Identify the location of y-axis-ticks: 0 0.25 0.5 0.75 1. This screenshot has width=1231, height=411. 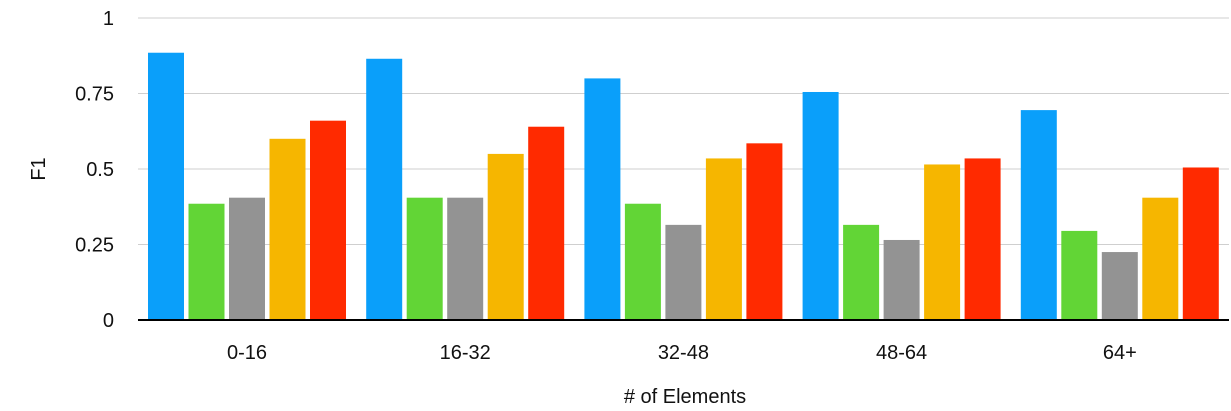
(94, 170).